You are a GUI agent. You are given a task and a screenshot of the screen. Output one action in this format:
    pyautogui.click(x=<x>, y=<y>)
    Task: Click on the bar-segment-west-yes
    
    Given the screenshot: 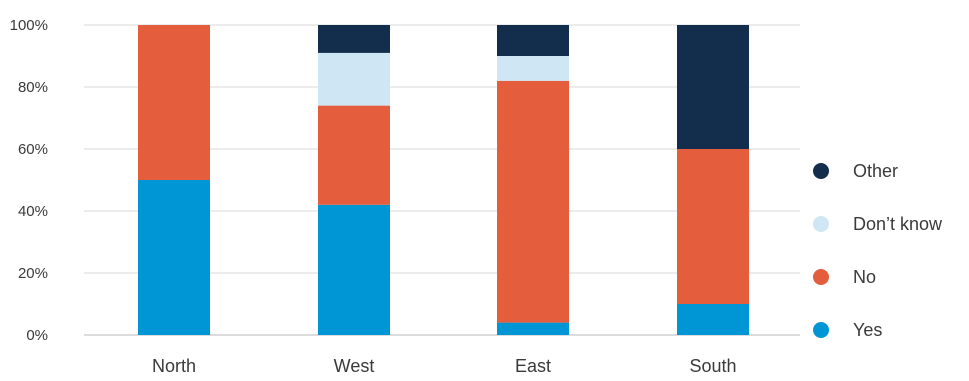 What is the action you would take?
    pyautogui.click(x=354, y=269)
    